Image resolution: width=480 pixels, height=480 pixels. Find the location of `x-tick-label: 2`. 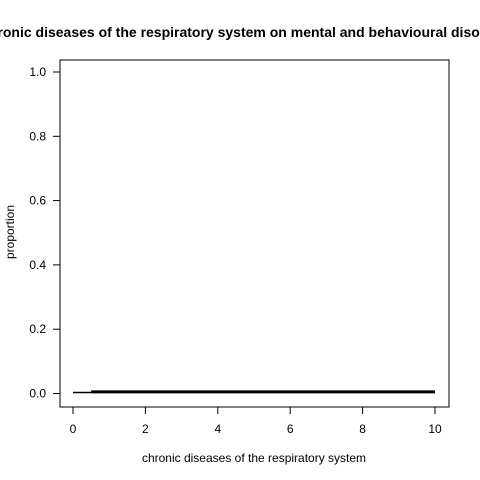

x-tick-label: 2 is located at coordinates (145, 429).